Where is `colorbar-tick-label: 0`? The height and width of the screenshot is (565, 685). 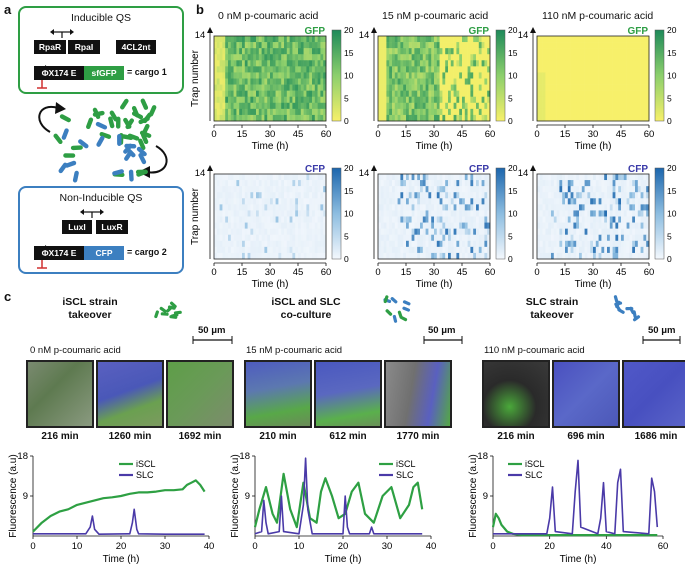
colorbar-tick-label: 0 is located at coordinates (669, 259).